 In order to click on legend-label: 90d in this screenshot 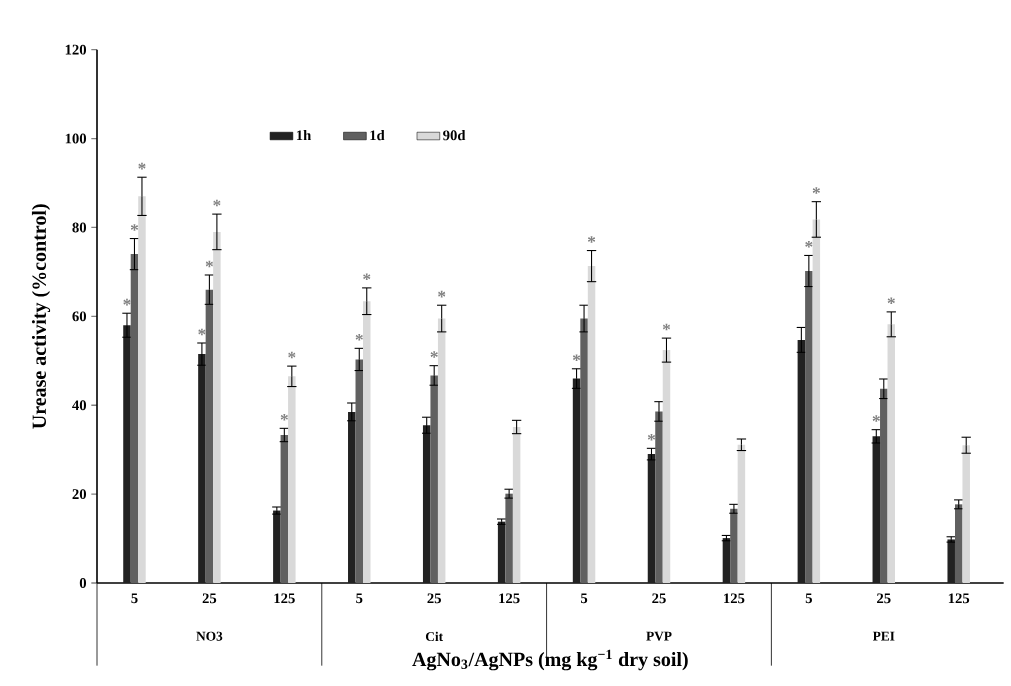, I will do `click(454, 135)`.